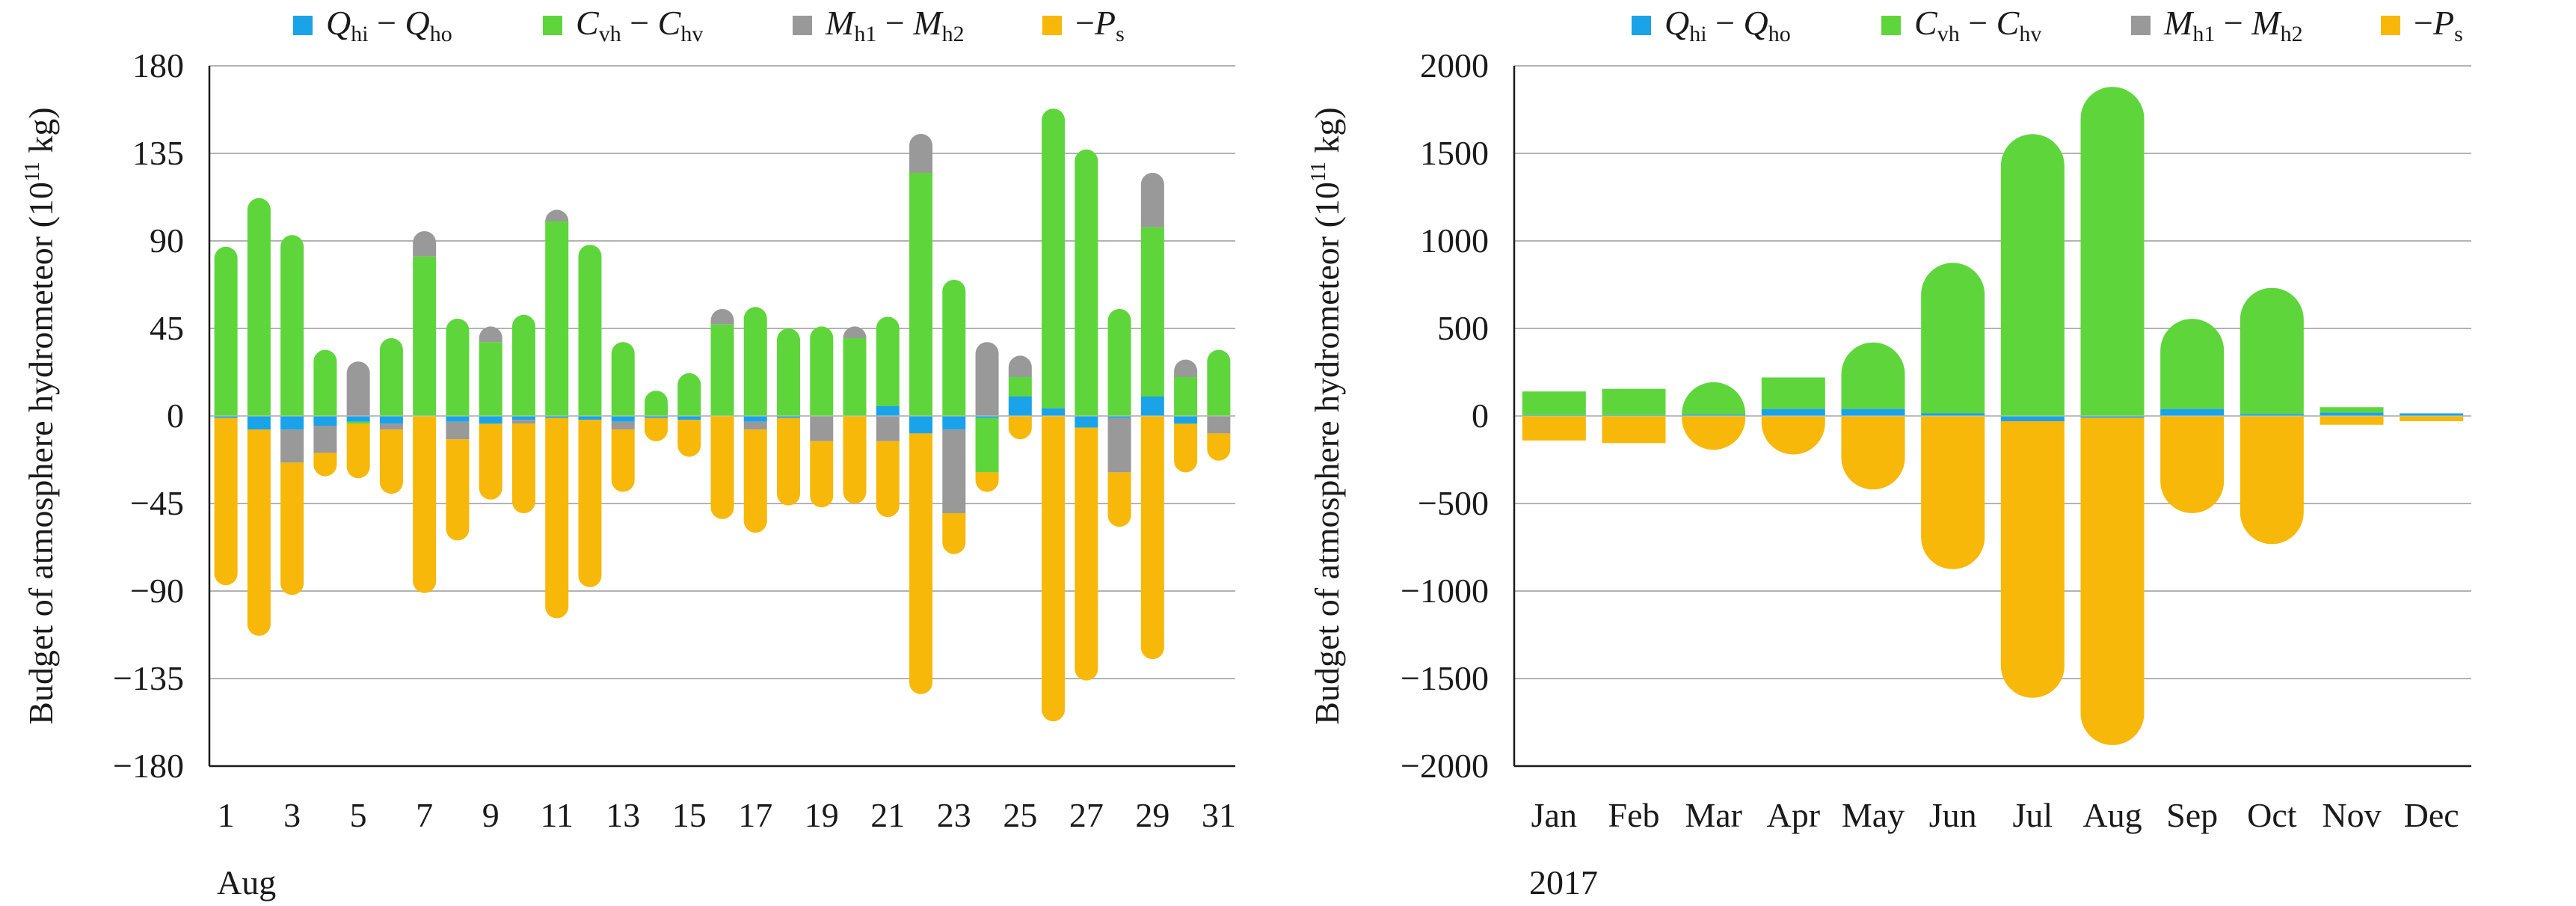  Describe the element at coordinates (2458, 34) in the screenshot. I see `legend-sub: s` at that location.